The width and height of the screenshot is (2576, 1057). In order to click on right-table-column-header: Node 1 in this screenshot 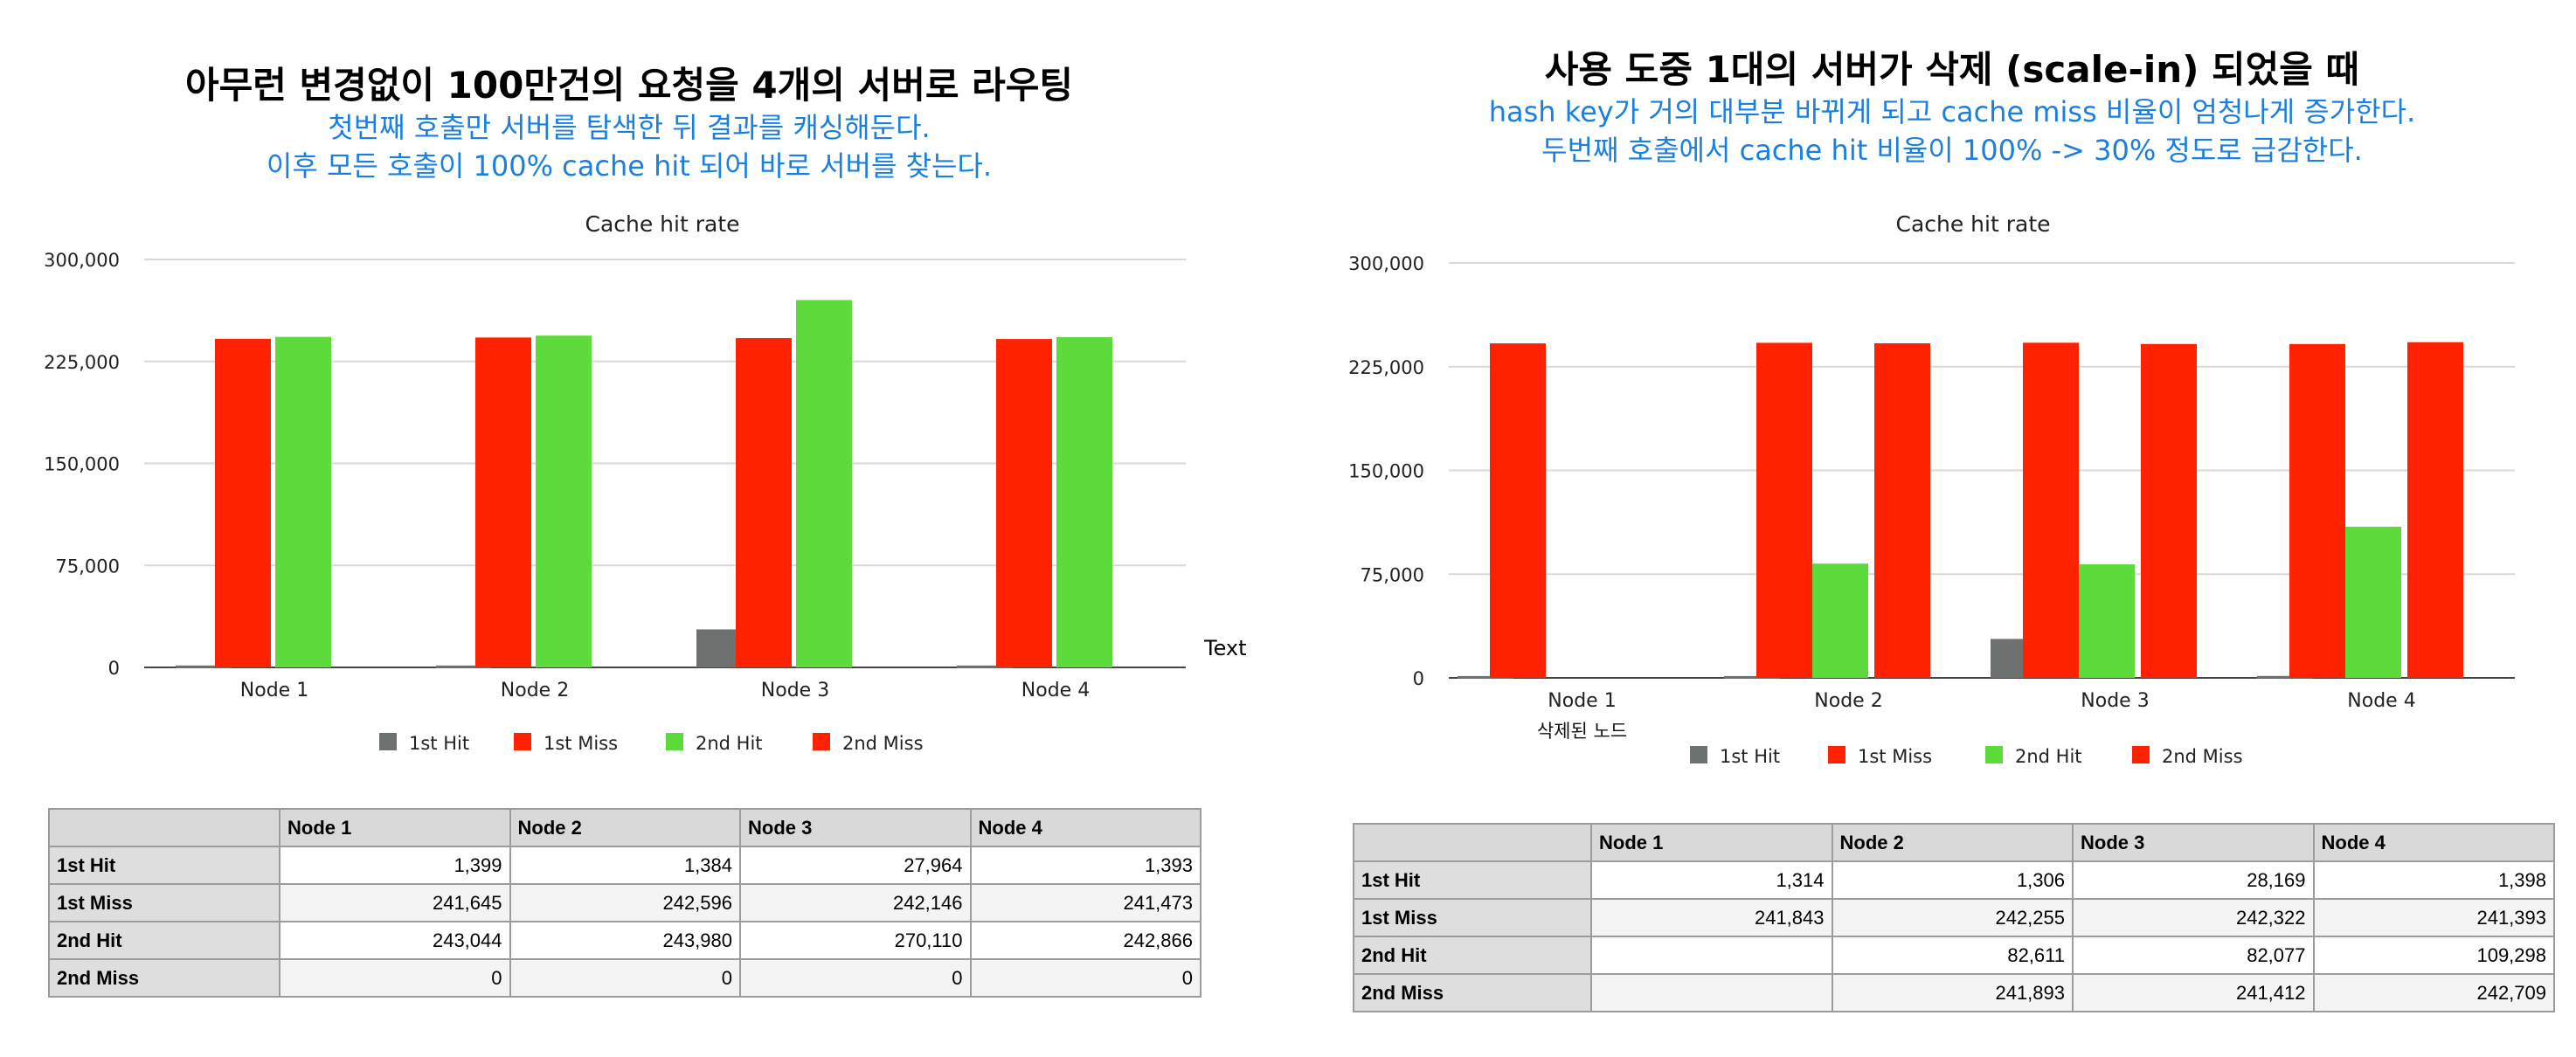, I will do `click(1711, 843)`.